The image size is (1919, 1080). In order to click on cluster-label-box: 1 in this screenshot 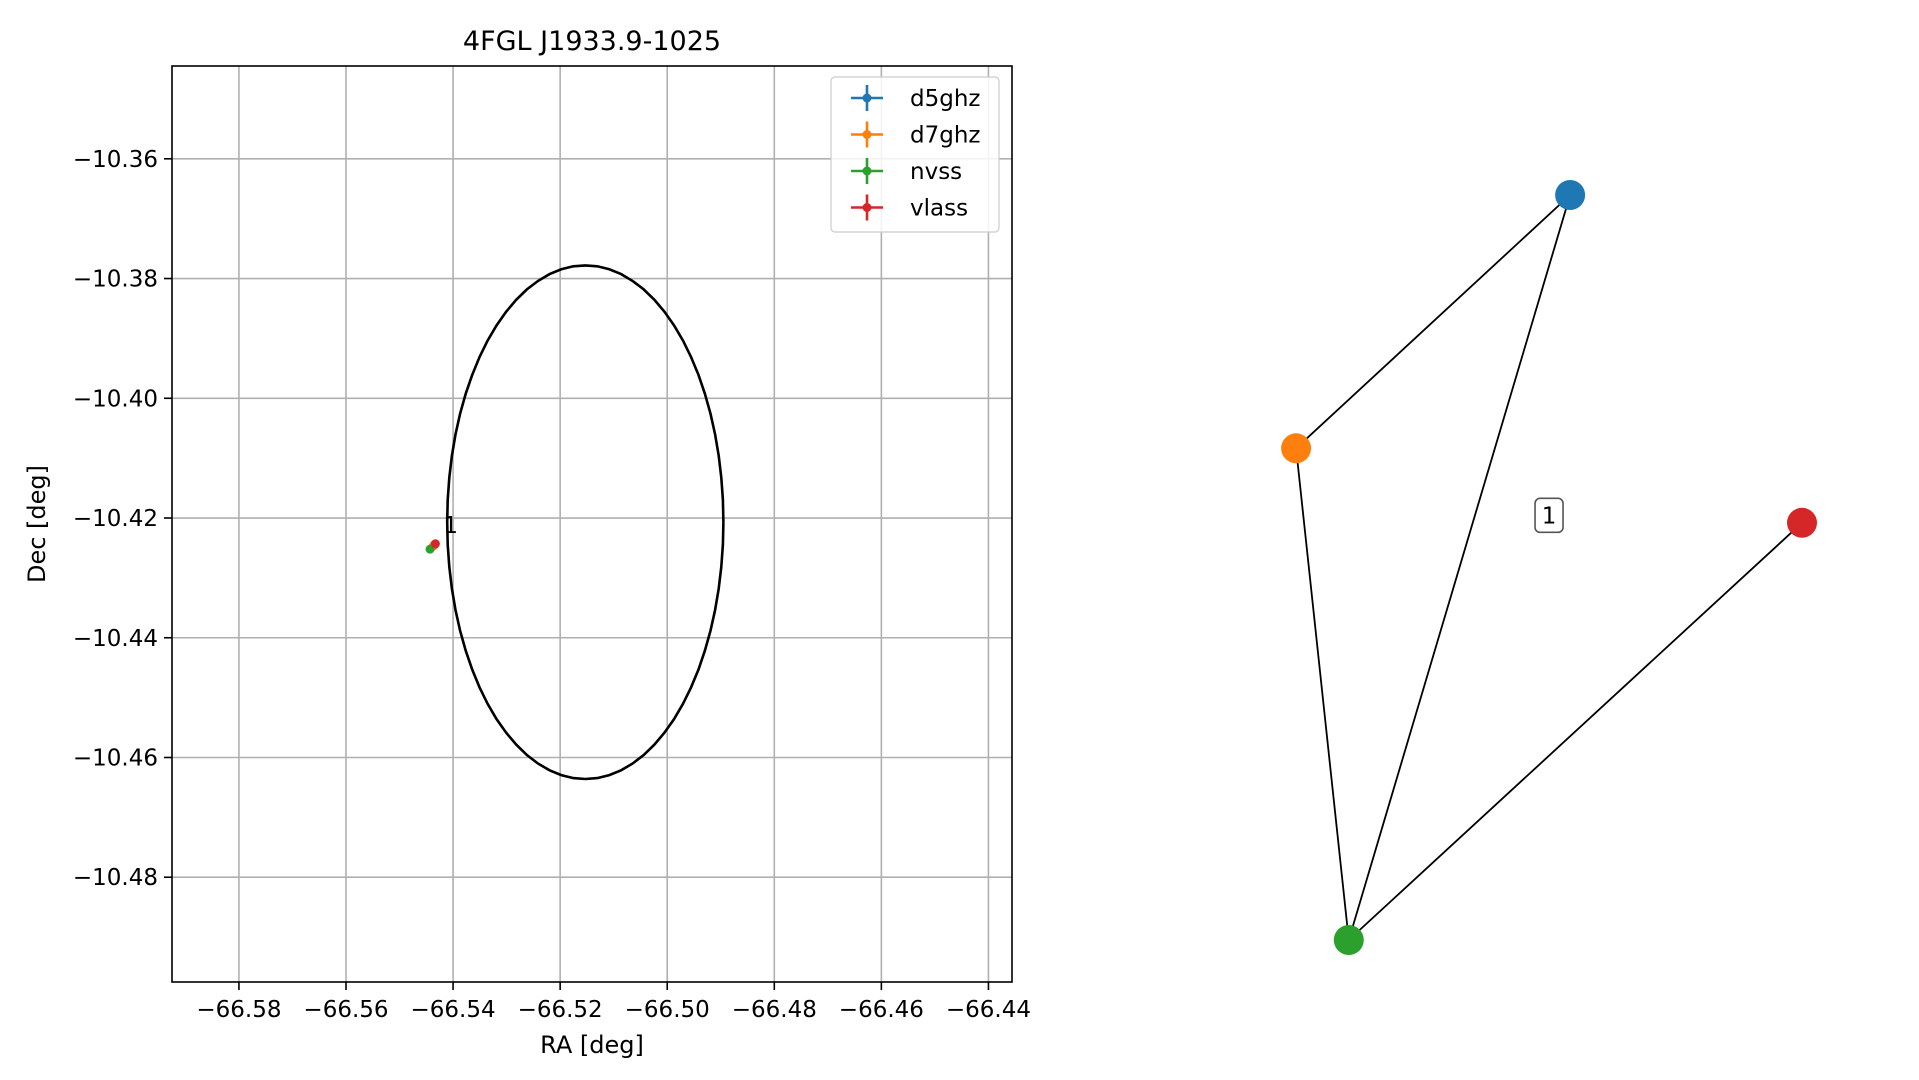, I will do `click(1549, 515)`.